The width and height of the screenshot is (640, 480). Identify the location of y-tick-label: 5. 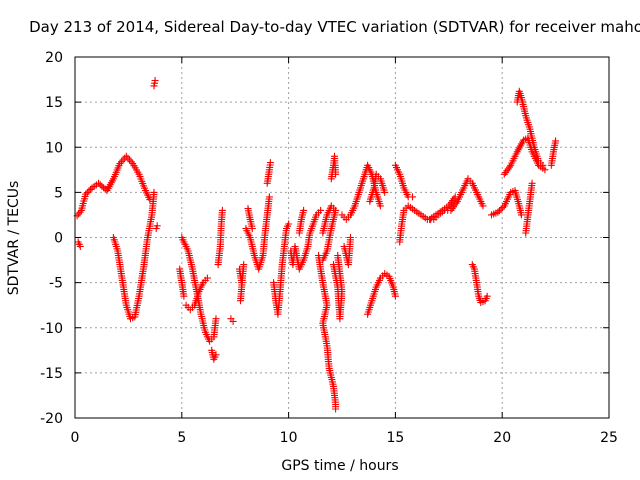
(58, 193).